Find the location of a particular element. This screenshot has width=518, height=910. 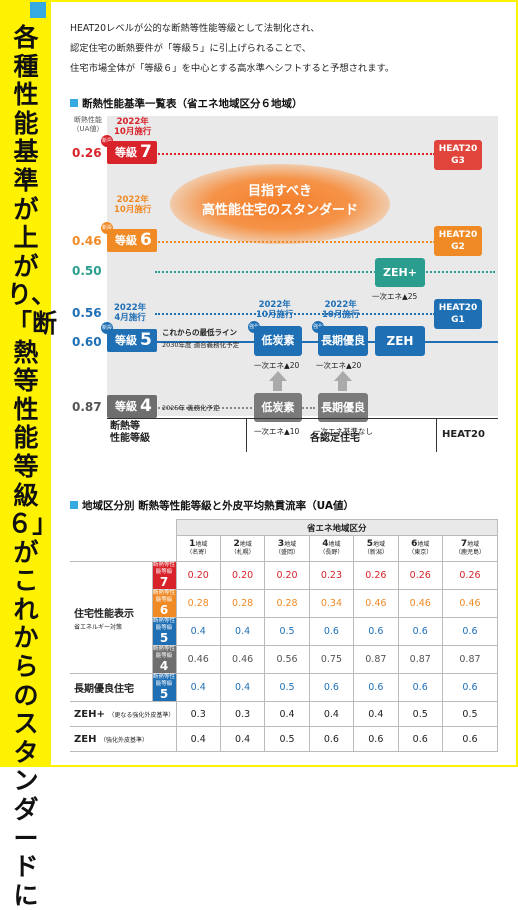

cell-z-r2: 0.4 is located at coordinates (242, 739).